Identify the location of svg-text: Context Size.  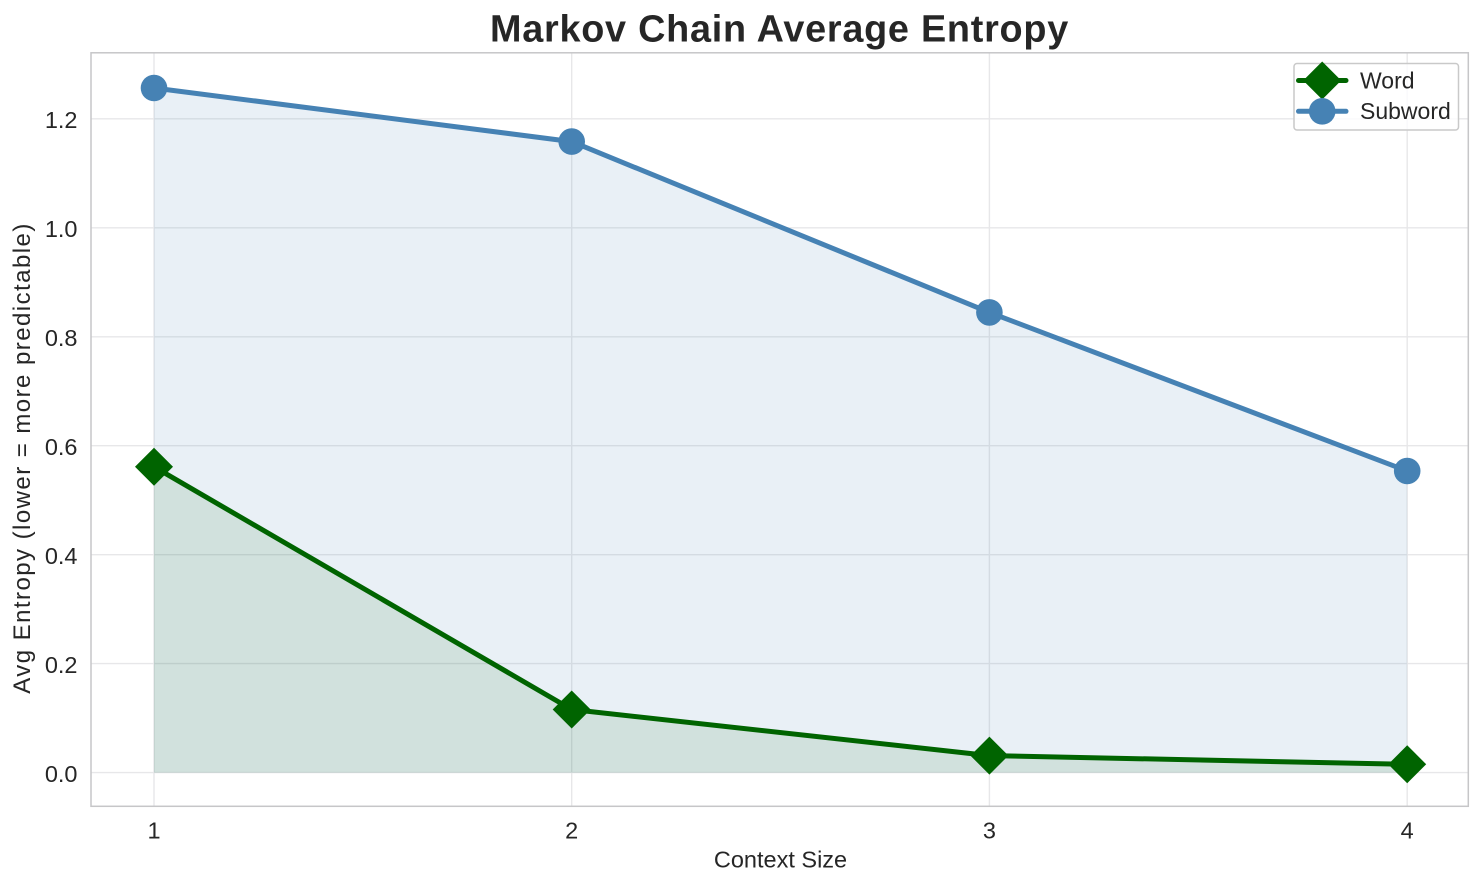
(780, 859).